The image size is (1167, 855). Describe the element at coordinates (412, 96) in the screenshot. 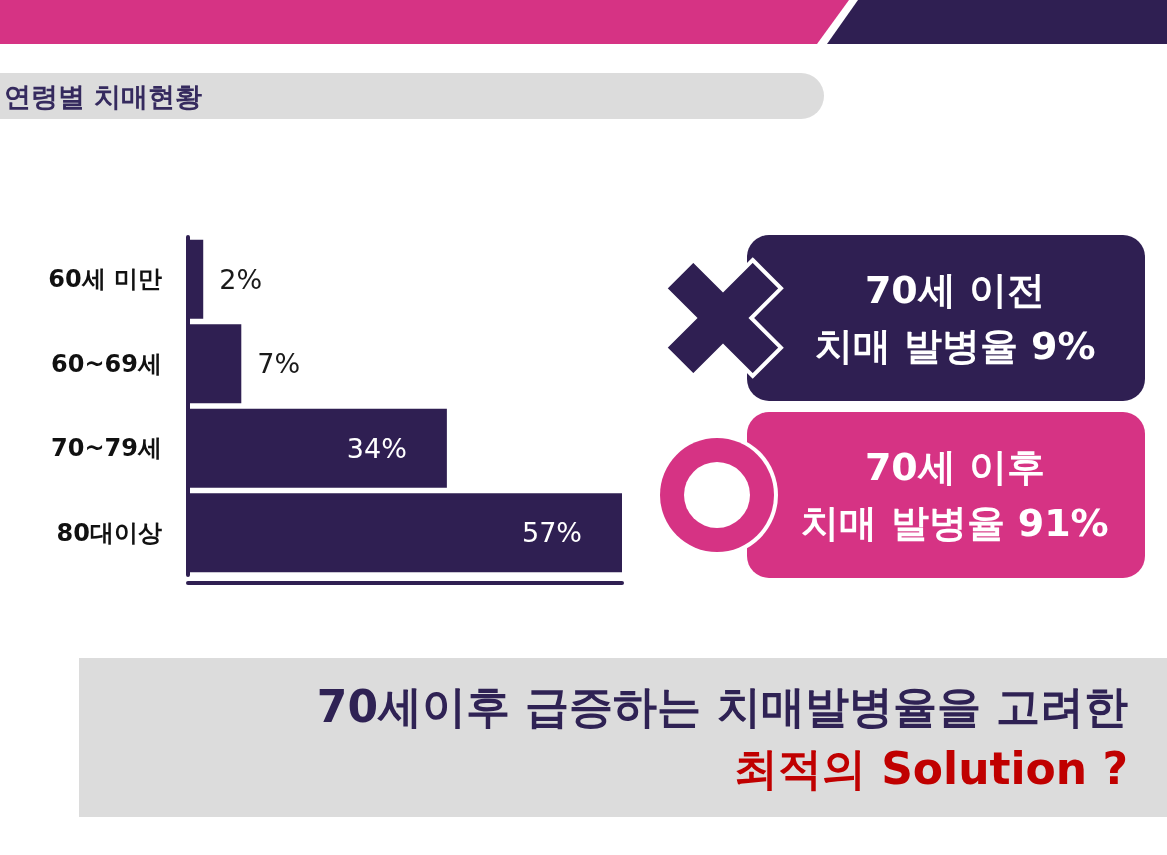

I see `title-banner: 연령별 치매현황` at that location.